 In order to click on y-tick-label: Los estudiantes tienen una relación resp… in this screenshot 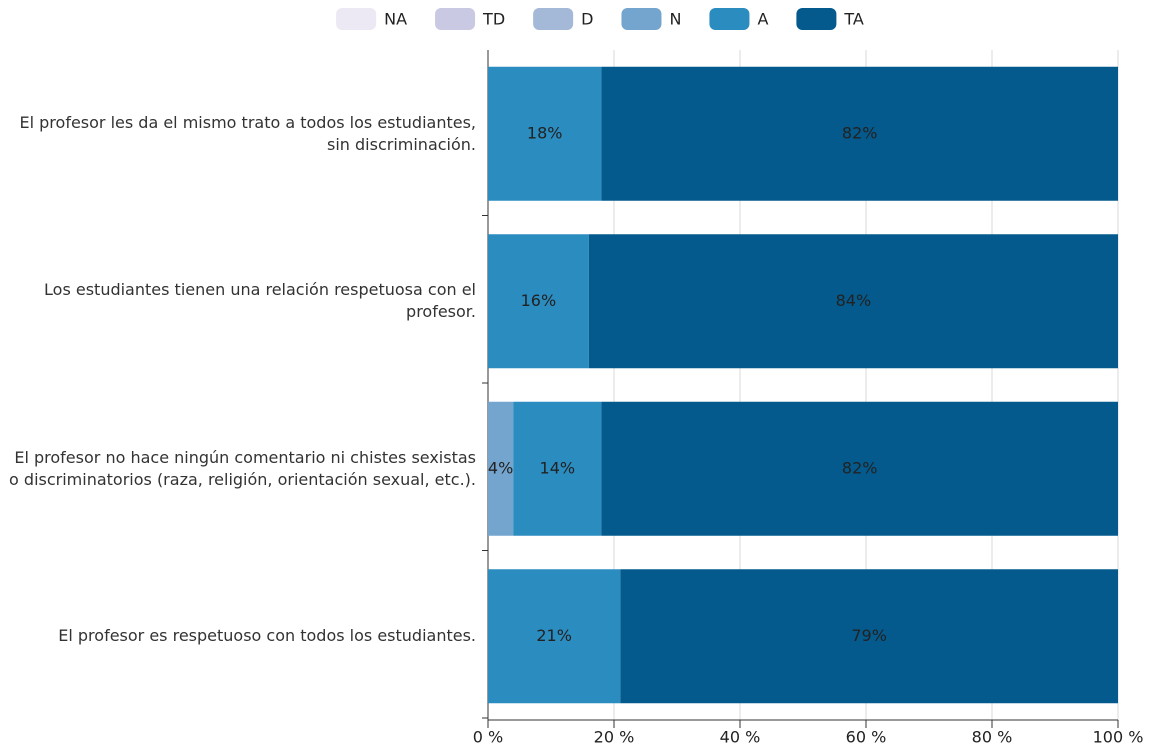, I will do `click(260, 301)`.